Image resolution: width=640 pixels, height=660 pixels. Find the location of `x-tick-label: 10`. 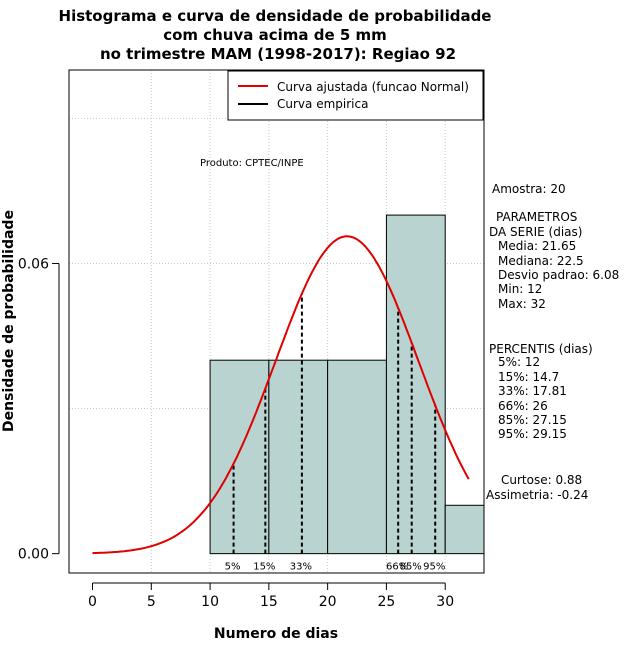

x-tick-label: 10 is located at coordinates (210, 602).